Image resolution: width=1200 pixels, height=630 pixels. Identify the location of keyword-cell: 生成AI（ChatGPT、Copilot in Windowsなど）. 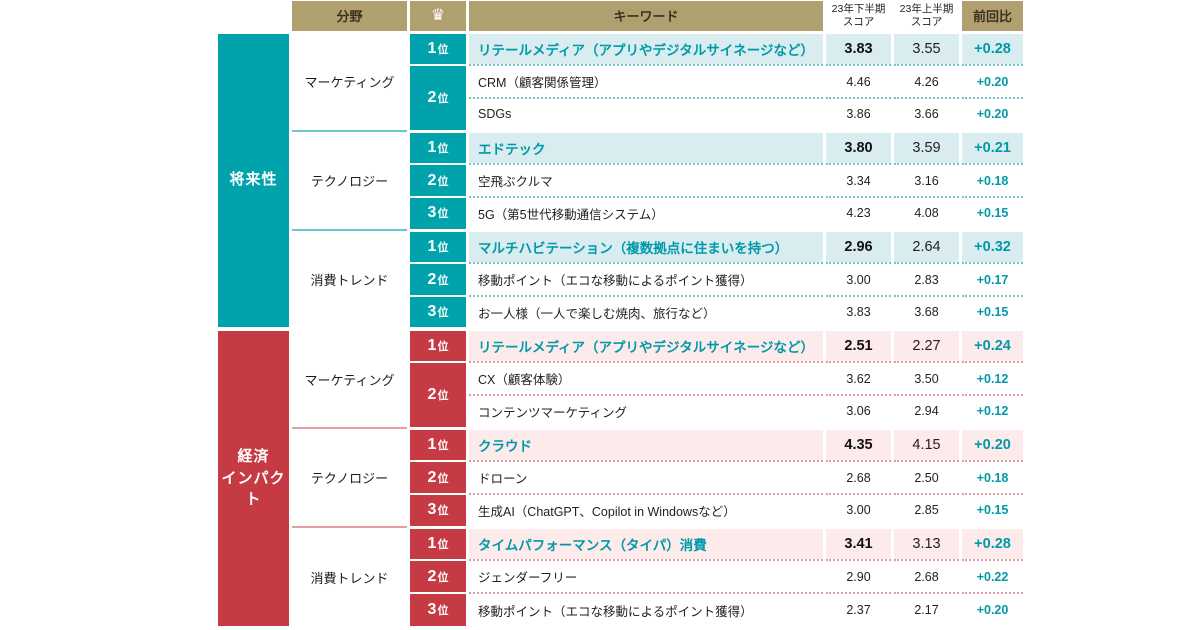
(646, 510).